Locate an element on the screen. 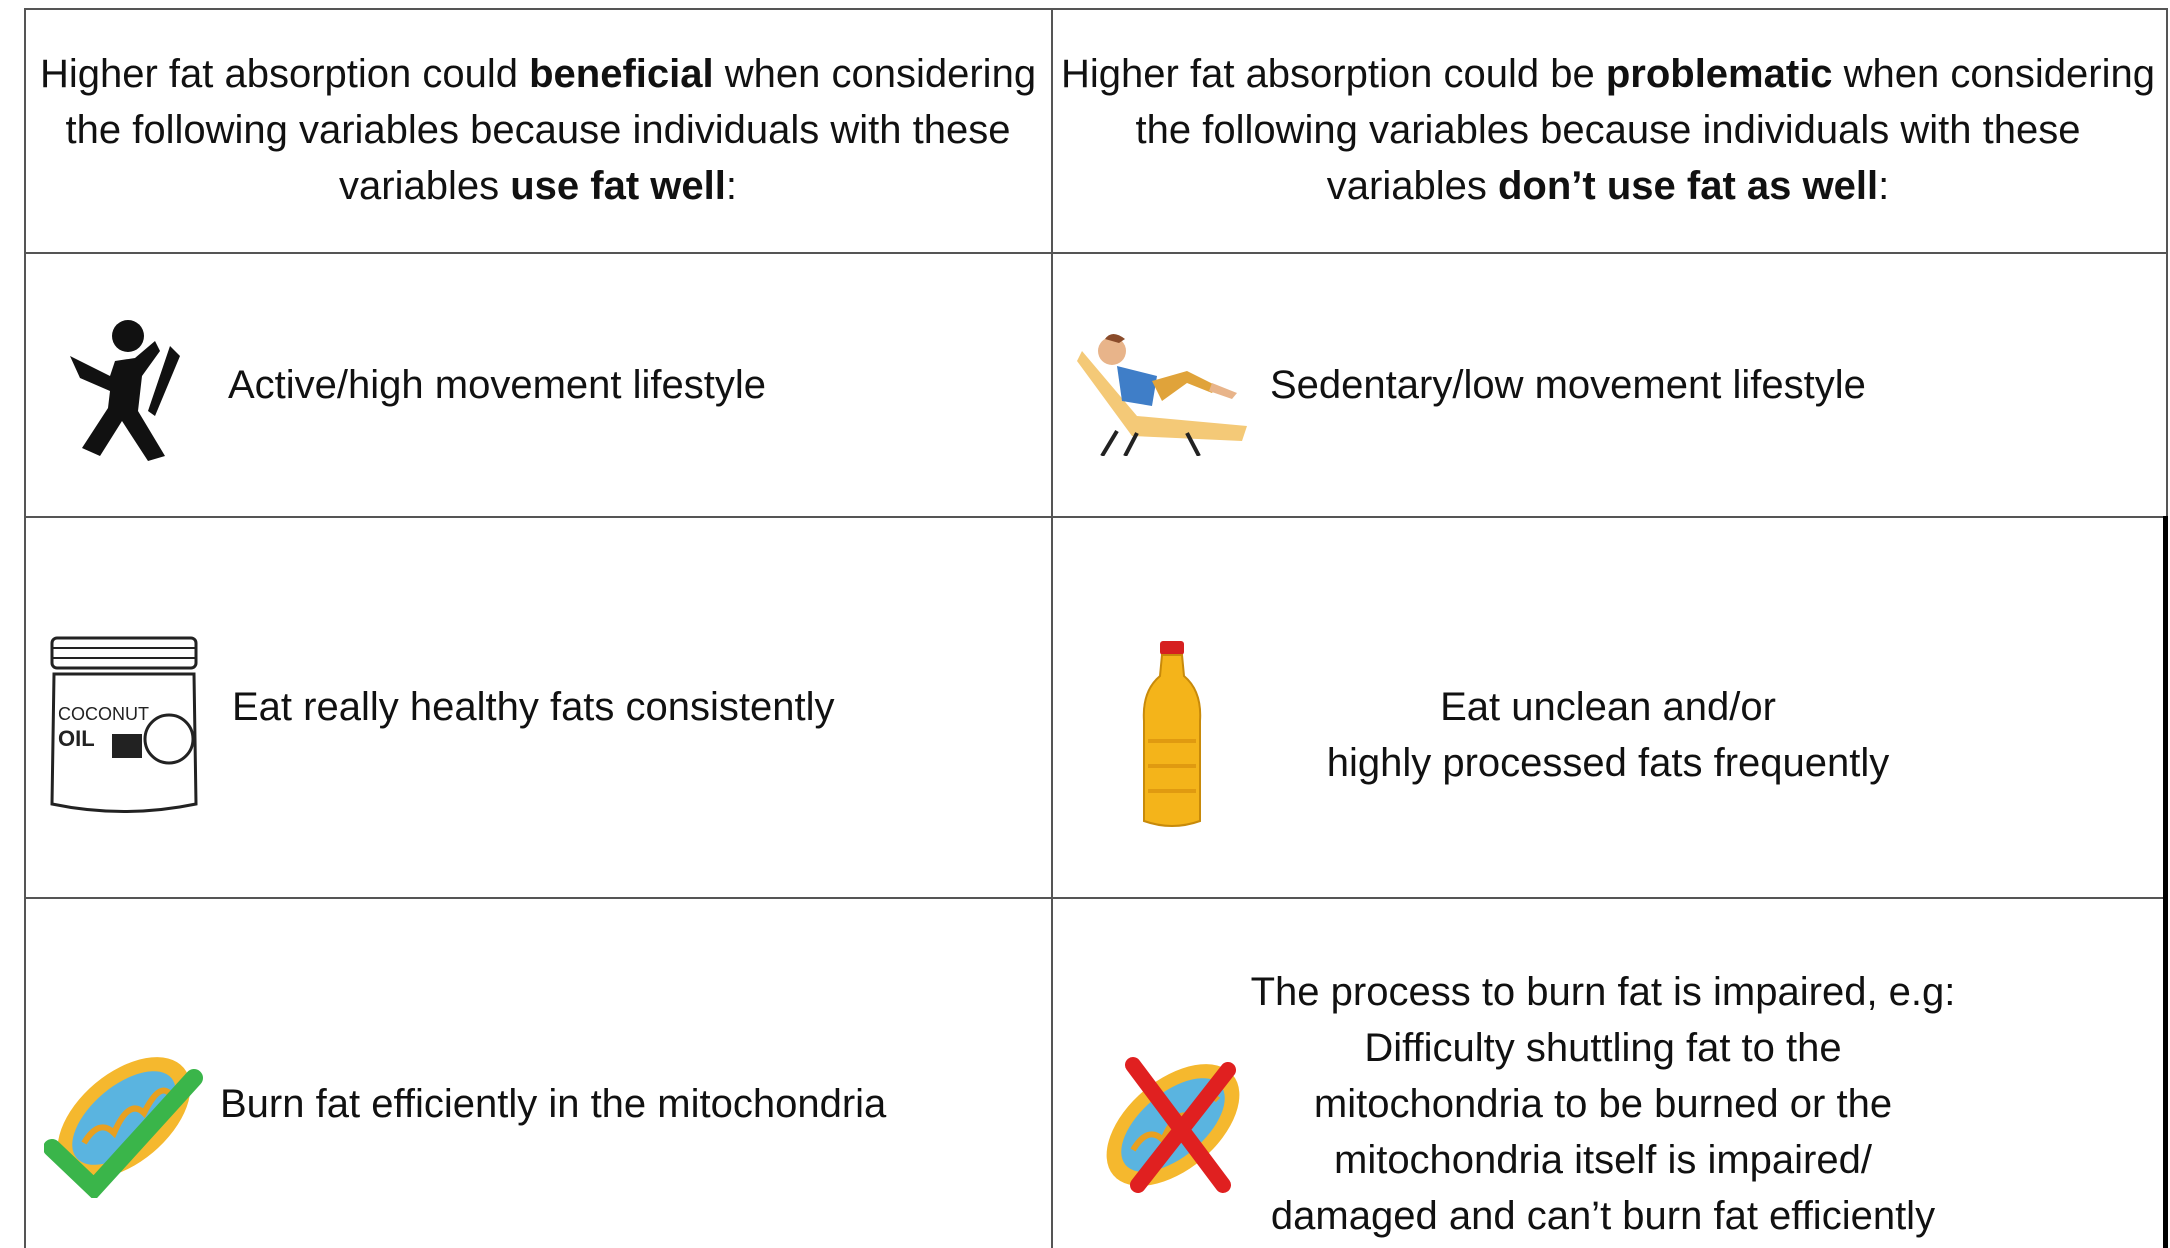 Image resolution: width=2170 pixels, height=1248 pixels. svg-text: COCONUT is located at coordinates (103, 714).